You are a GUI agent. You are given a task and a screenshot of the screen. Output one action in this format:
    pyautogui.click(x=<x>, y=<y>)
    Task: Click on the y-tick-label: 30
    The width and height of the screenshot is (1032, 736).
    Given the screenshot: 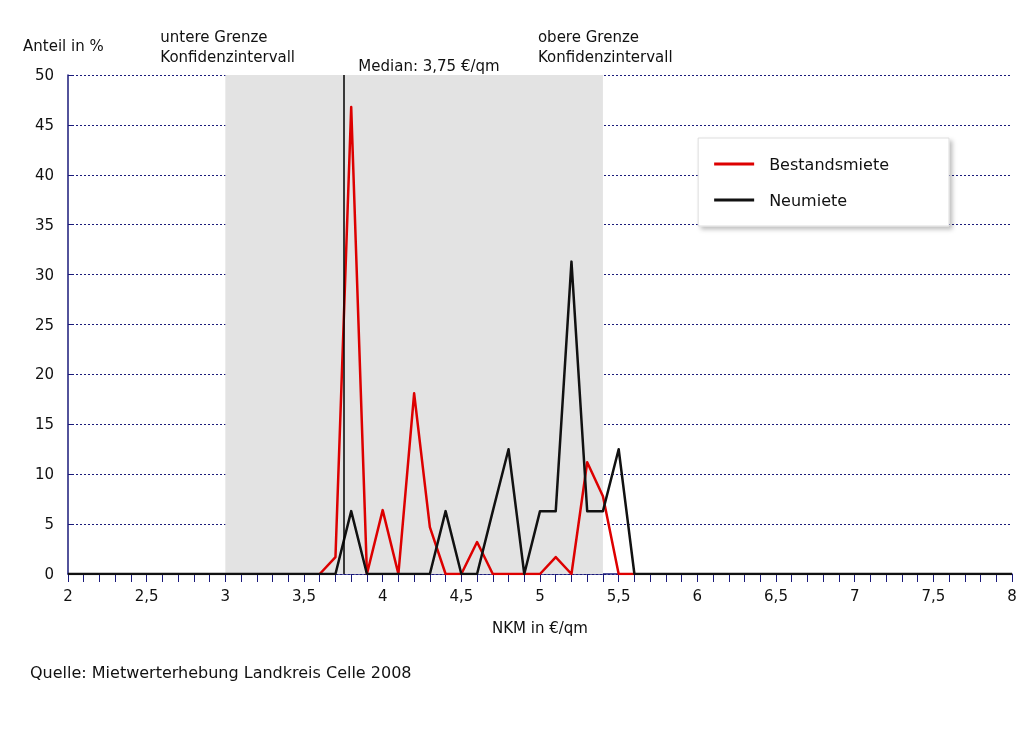 What is the action you would take?
    pyautogui.click(x=44, y=274)
    